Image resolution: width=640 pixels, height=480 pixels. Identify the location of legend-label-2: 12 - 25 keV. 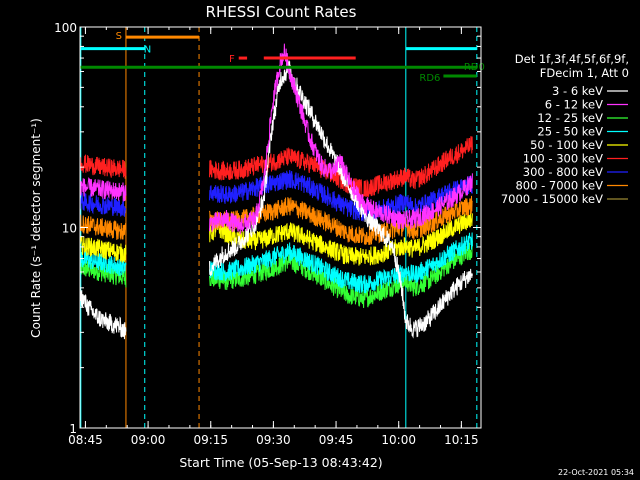
(570, 118).